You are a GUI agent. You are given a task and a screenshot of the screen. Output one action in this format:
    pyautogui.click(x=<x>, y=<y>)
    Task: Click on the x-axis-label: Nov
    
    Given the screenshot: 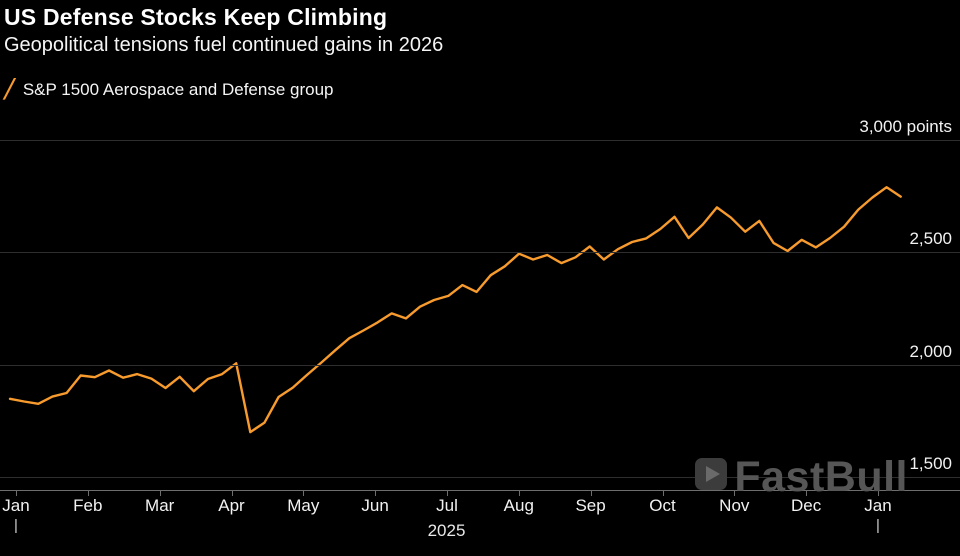 What is the action you would take?
    pyautogui.click(x=734, y=505)
    